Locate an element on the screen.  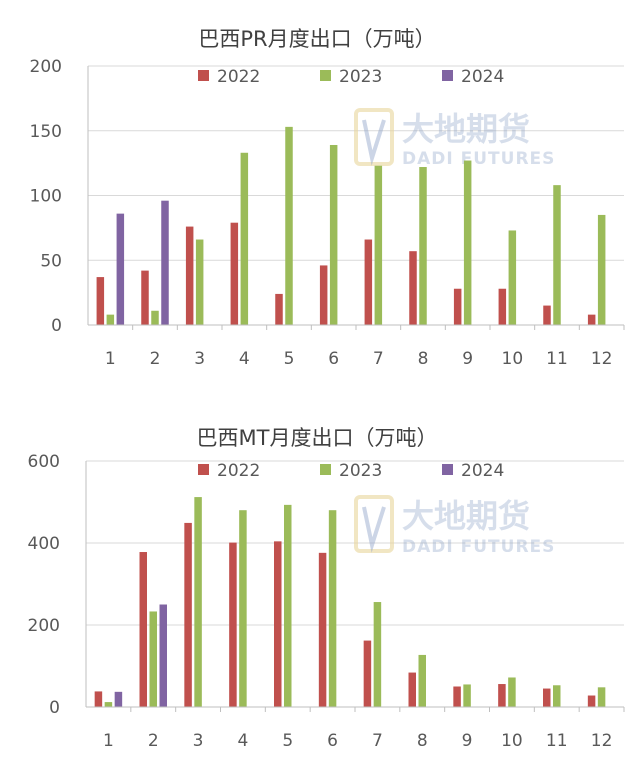
chart-title: 巴西MT月度出口（万吨） is located at coordinates (317, 438).